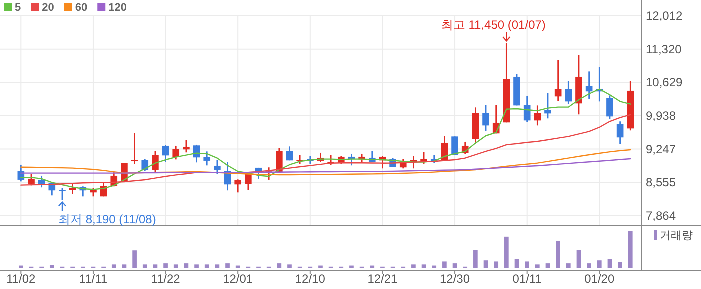  Describe the element at coordinates (18, 8) in the screenshot. I see `legend: 5` at that location.